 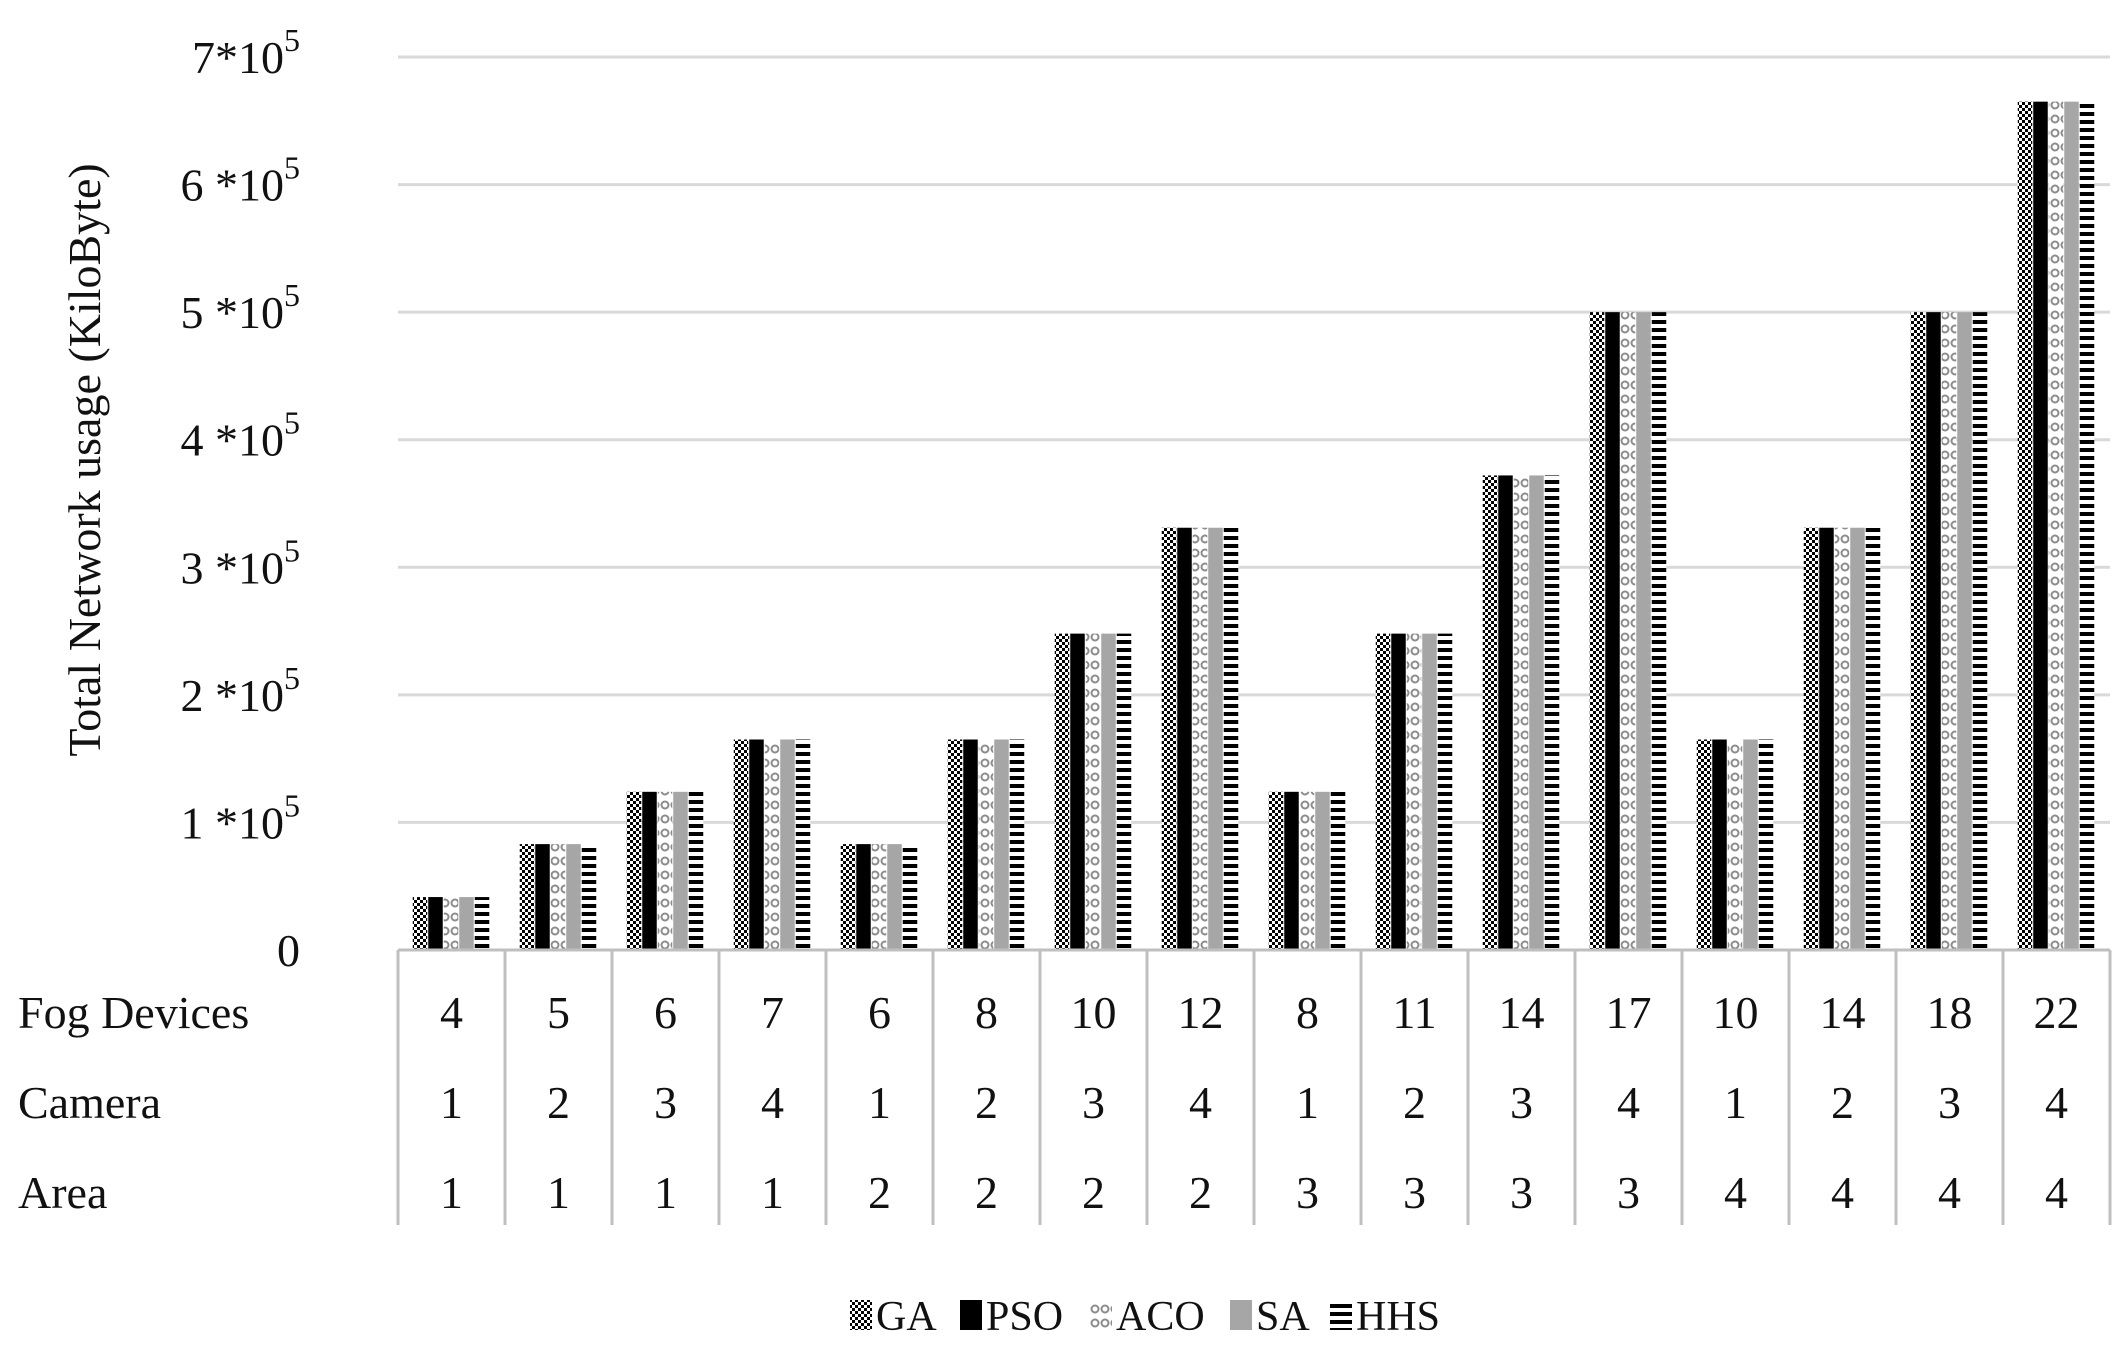 I want to click on legend-label: ACO, so click(x=1160, y=1317).